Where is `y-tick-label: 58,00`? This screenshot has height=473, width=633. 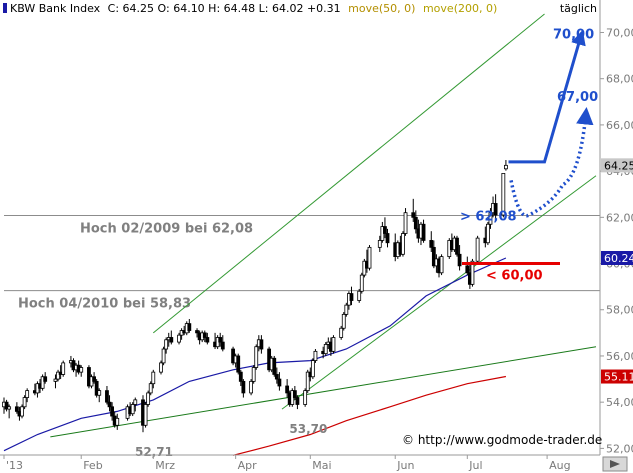 y-tick-label: 58,00 is located at coordinates (619, 310).